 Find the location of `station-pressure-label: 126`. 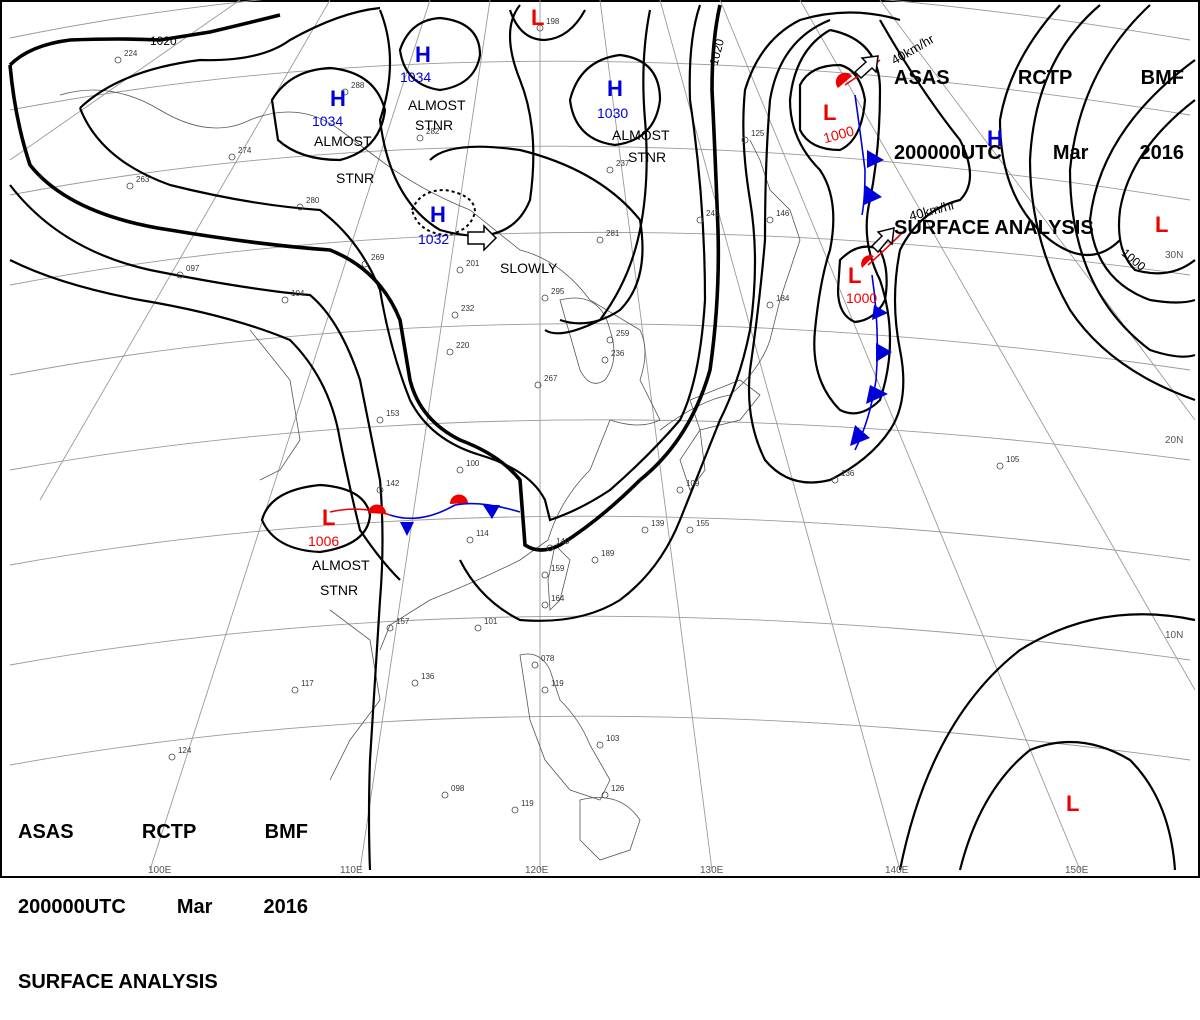

station-pressure-label: 126 is located at coordinates (618, 788).